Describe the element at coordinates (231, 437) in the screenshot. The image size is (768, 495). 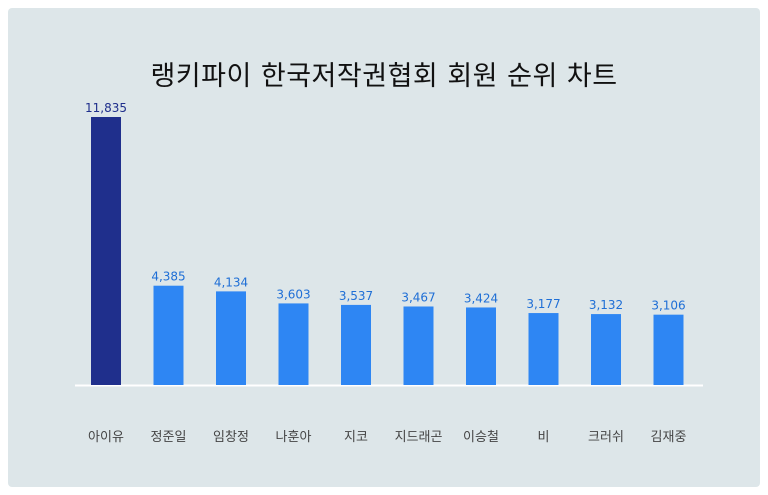
I see `category-label-3: 임창정` at that location.